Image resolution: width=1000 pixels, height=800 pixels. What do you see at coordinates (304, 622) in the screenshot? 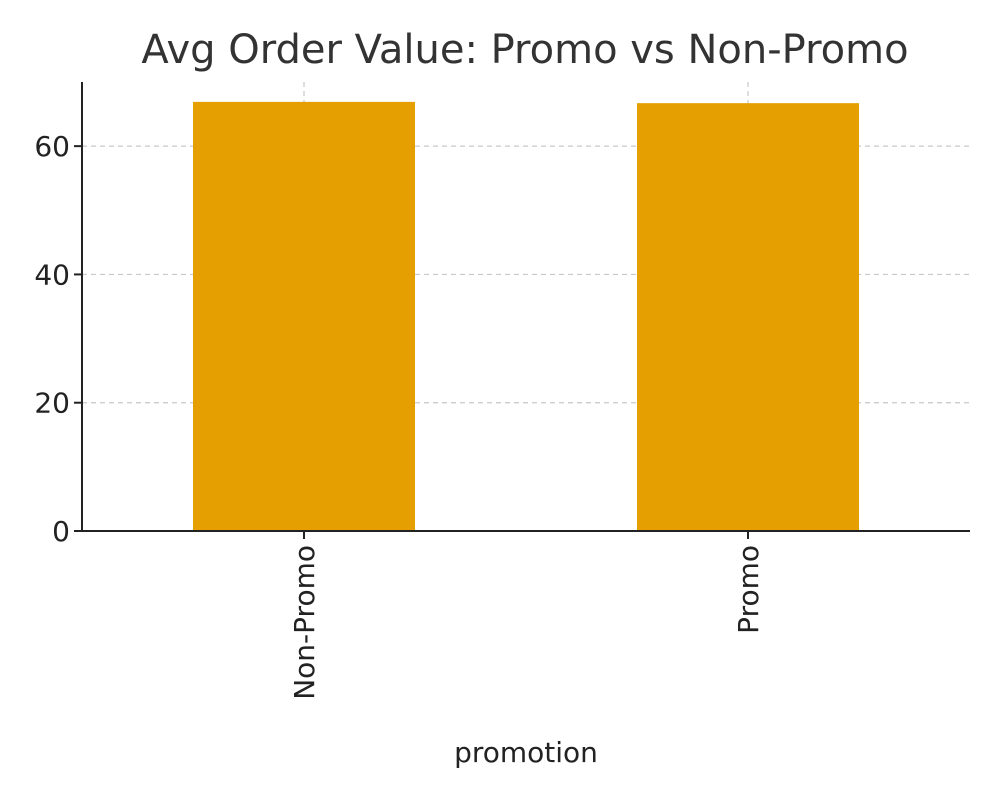
I see `x-tick-label: Non-Promo` at bounding box center [304, 622].